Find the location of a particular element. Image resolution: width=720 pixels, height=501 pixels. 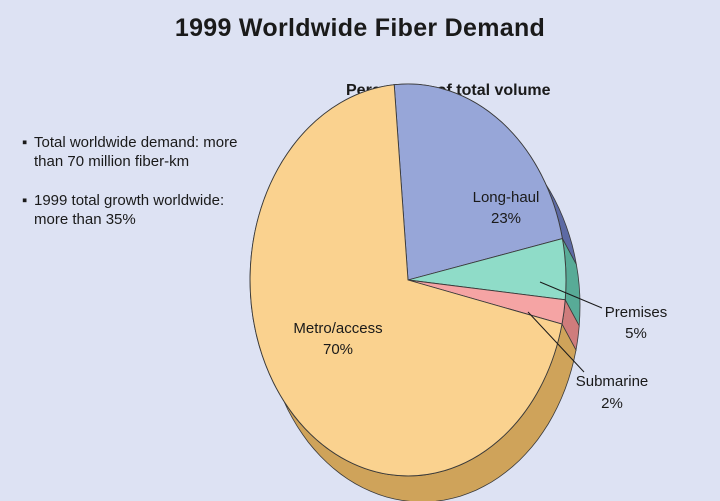

slice-name: Long-haul is located at coordinates (506, 197).